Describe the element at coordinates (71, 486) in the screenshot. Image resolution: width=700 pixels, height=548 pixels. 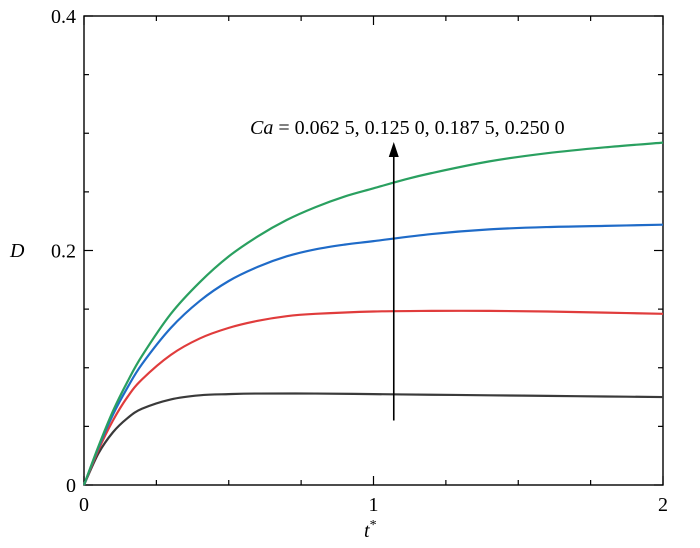
I see `y-tick-label: 0` at that location.